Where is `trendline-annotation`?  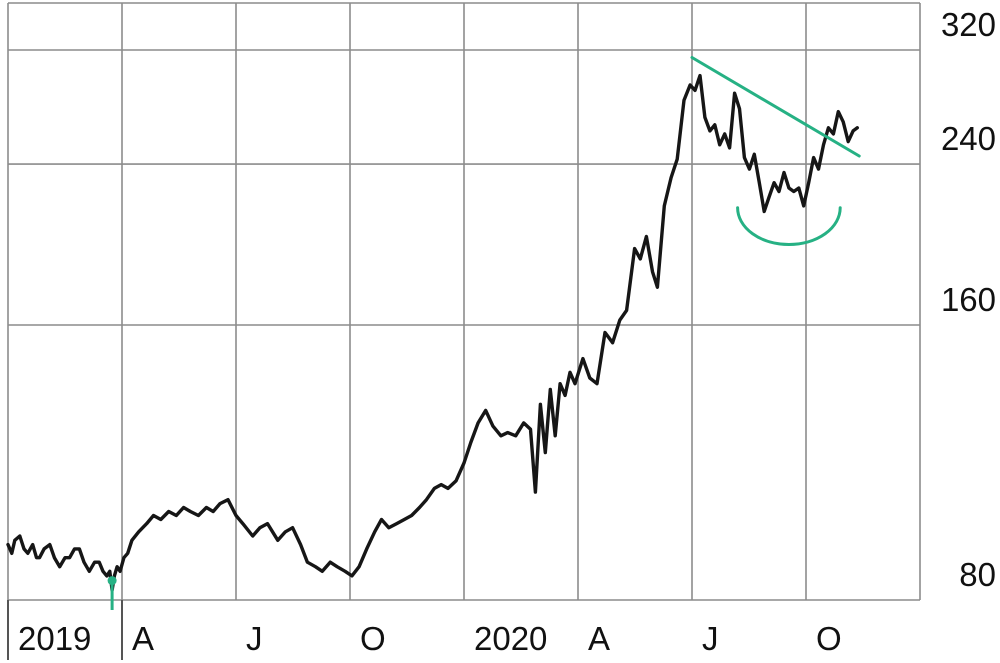 trendline-annotation is located at coordinates (775, 107).